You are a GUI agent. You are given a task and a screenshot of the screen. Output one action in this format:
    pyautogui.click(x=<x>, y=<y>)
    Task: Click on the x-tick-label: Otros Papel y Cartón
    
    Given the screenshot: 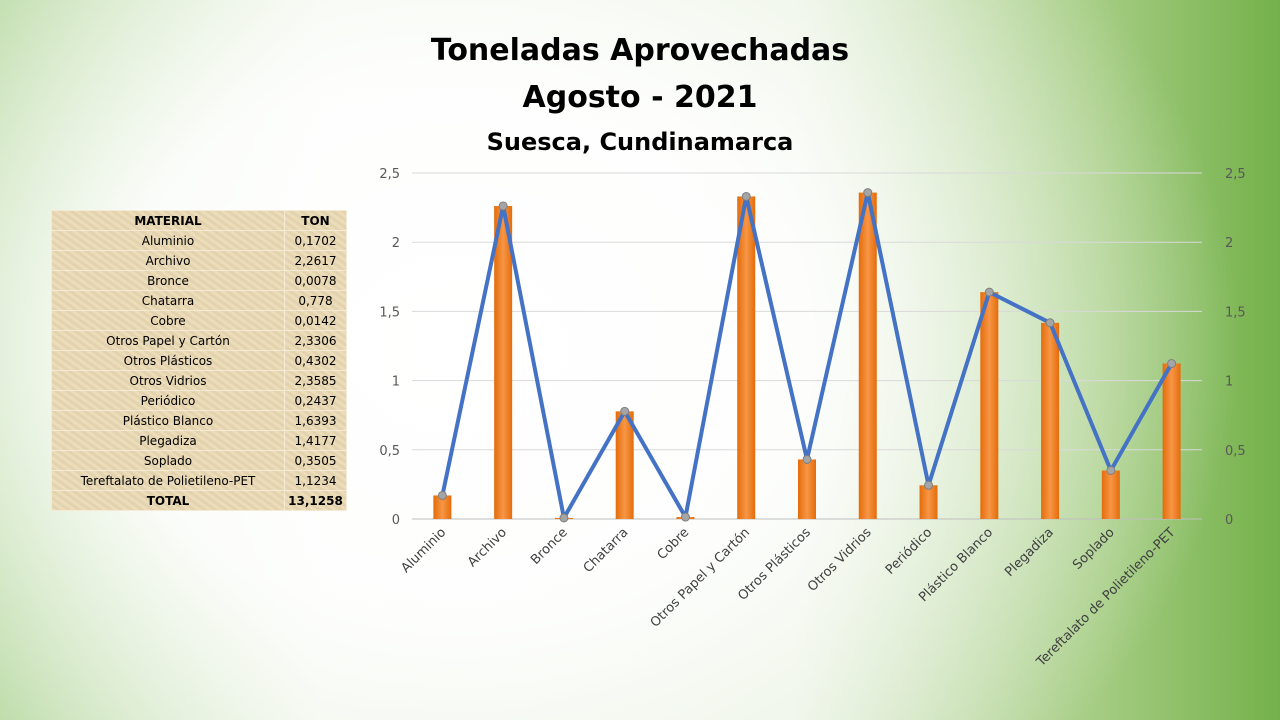 What is the action you would take?
    pyautogui.click(x=700, y=577)
    